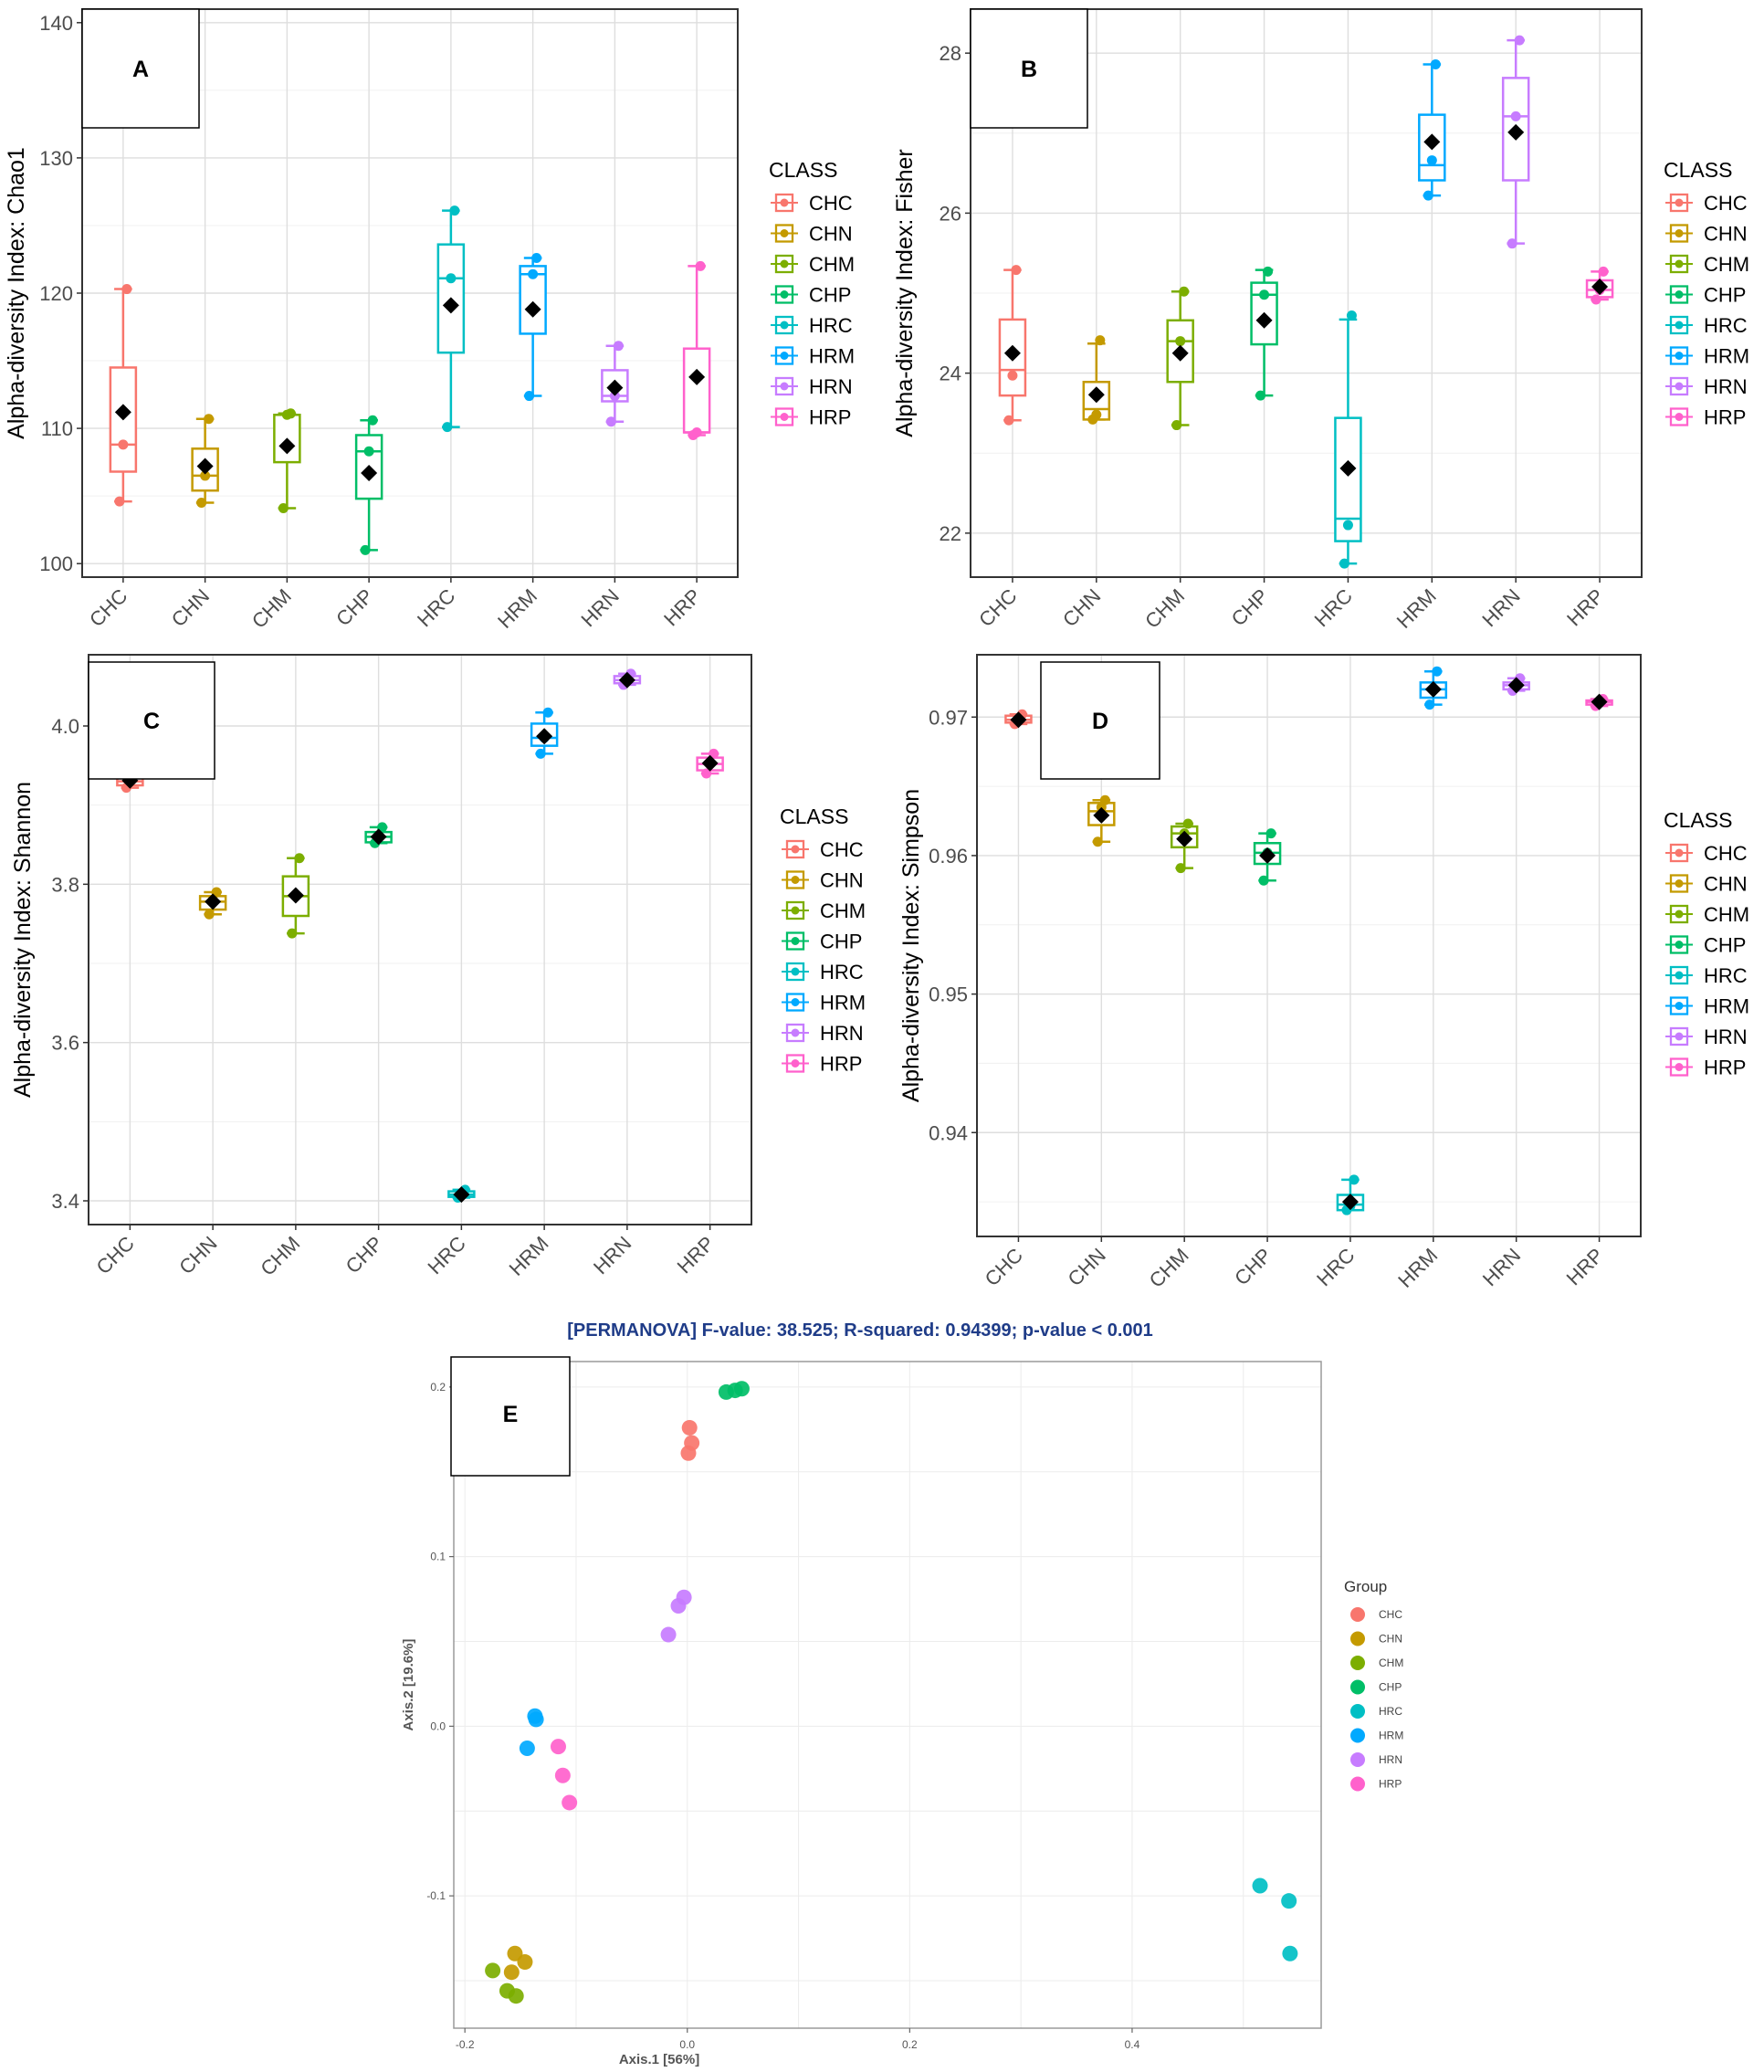 The image size is (1764, 2072). I want to click on legend-item-hrc: HRC, so click(1706, 325).